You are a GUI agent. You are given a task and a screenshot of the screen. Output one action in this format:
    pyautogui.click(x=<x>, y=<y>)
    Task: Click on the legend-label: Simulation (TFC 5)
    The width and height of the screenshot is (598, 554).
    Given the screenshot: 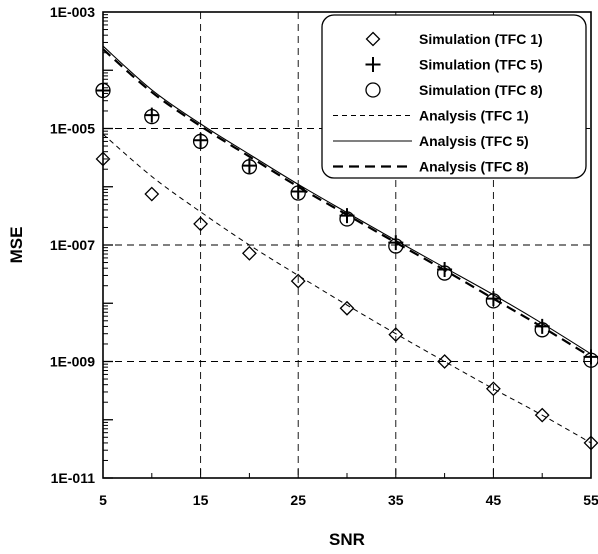 What is the action you would take?
    pyautogui.click(x=481, y=65)
    